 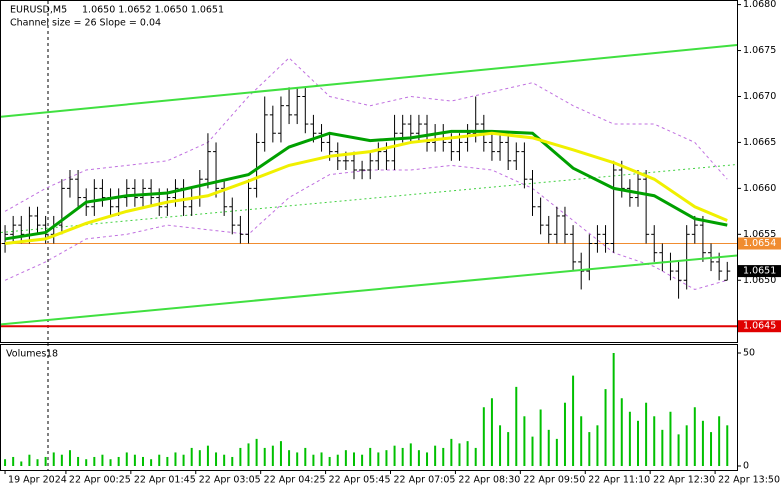 What do you see at coordinates (749, 353) in the screenshot?
I see `volume-tick-label: 50` at bounding box center [749, 353].